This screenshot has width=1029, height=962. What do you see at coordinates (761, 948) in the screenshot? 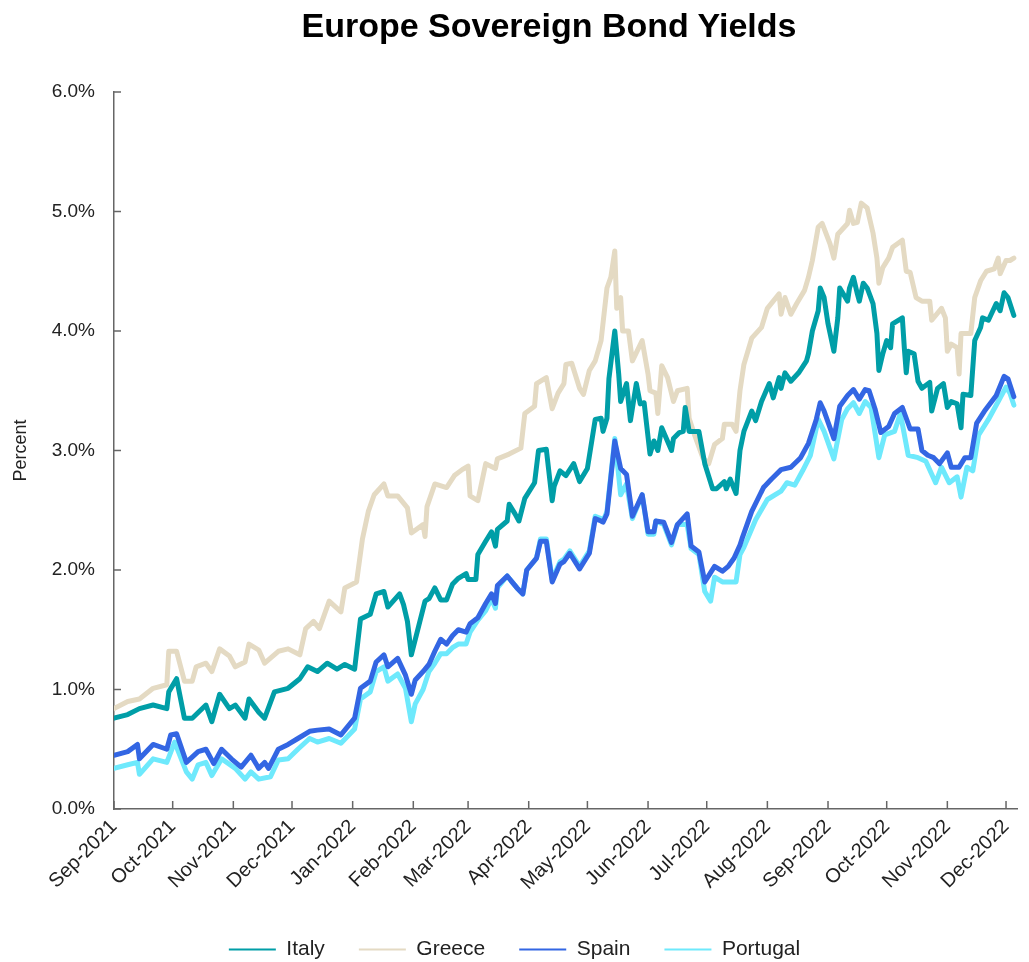
I see `legend-label: Portugal` at bounding box center [761, 948].